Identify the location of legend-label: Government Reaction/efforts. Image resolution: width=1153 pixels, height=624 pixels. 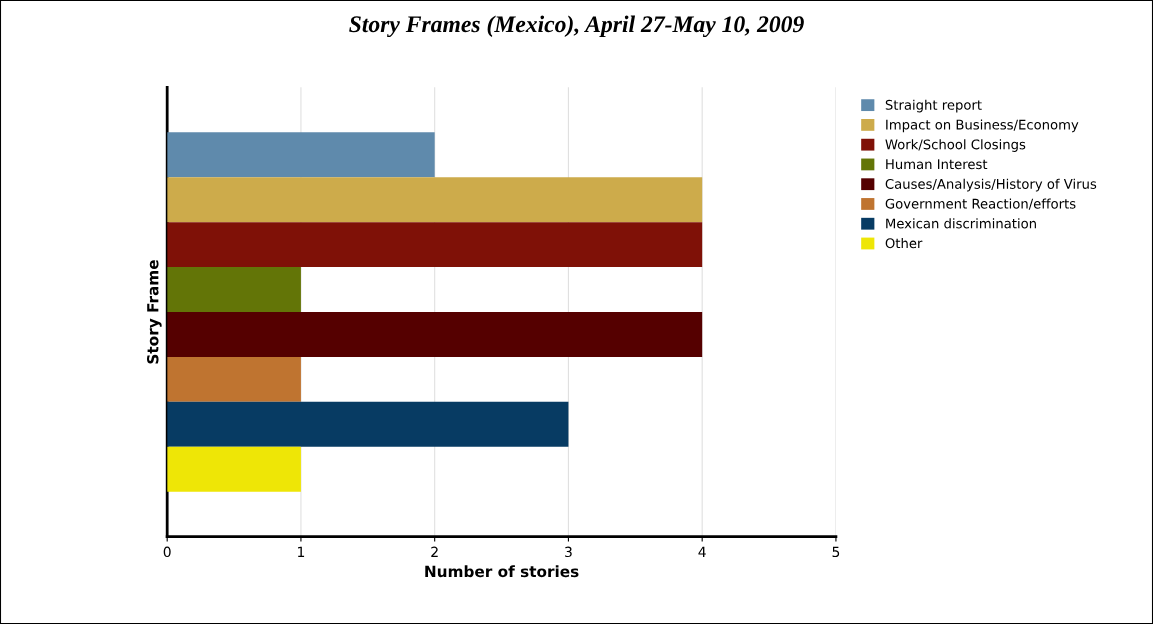
(980, 204).